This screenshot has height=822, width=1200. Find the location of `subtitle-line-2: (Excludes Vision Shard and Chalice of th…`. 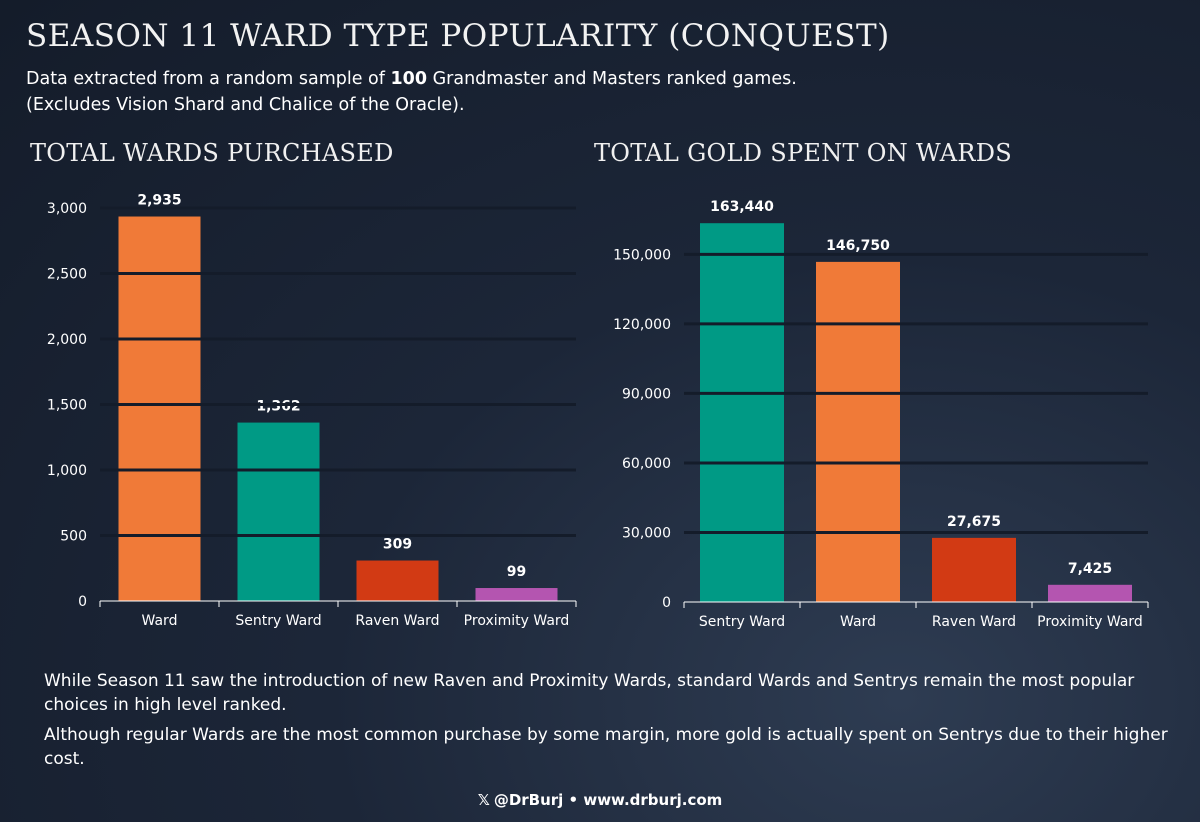

subtitle-line-2: (Excludes Vision Shard and Chalice of th… is located at coordinates (245, 105).